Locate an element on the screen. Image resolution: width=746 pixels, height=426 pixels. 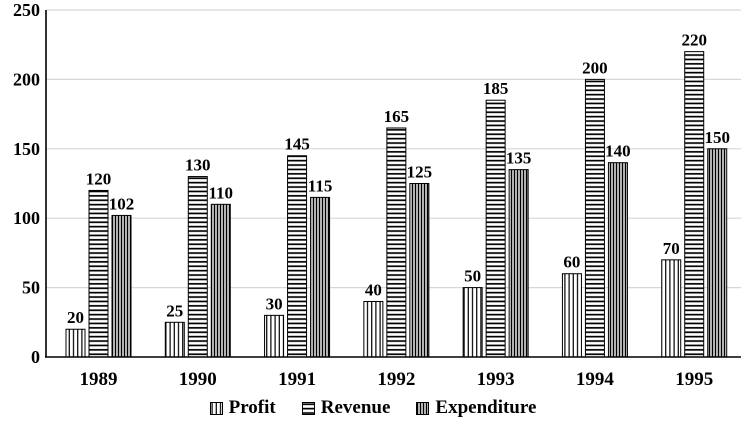
bar-expenditure-1993 is located at coordinates (518, 263).